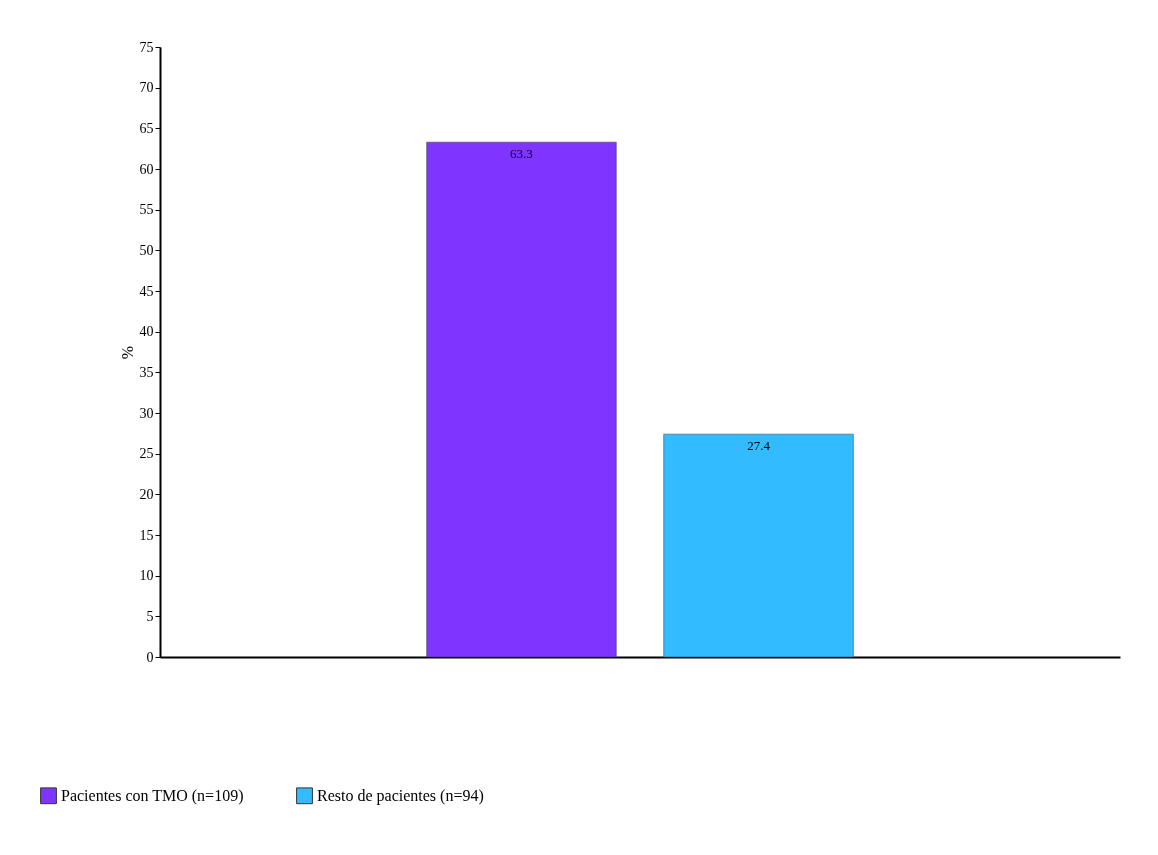  Describe the element at coordinates (146, 291) in the screenshot. I see `y-tick-label: 45` at that location.